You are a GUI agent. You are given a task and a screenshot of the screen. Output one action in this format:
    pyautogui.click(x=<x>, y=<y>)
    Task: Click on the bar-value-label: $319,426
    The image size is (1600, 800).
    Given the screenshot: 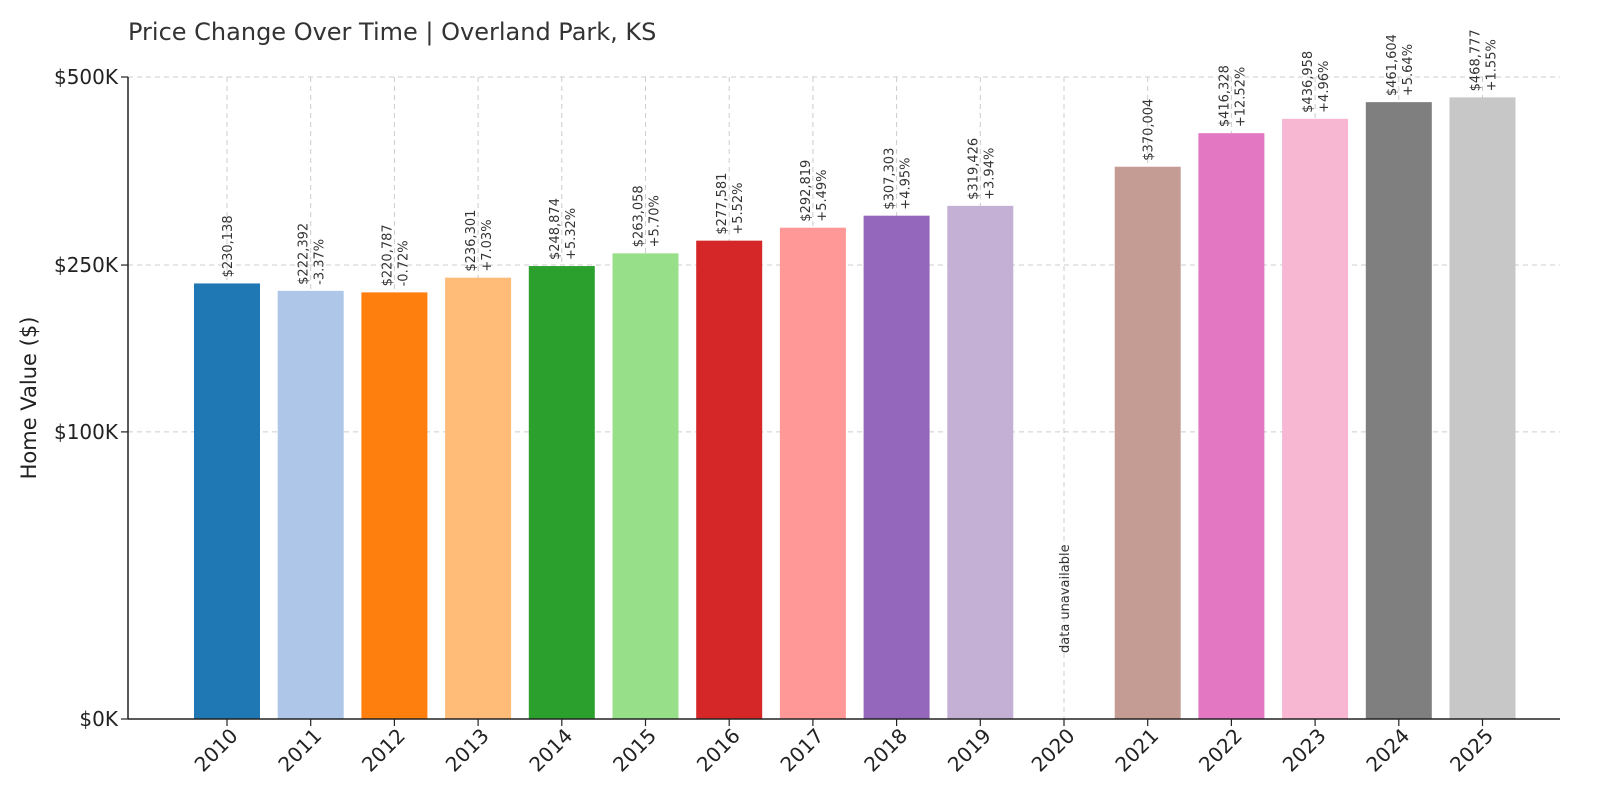 What is the action you would take?
    pyautogui.click(x=973, y=169)
    